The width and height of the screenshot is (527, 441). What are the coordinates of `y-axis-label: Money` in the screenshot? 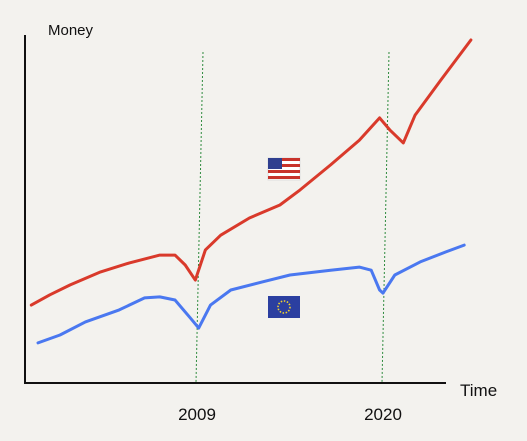 It's located at (71, 30).